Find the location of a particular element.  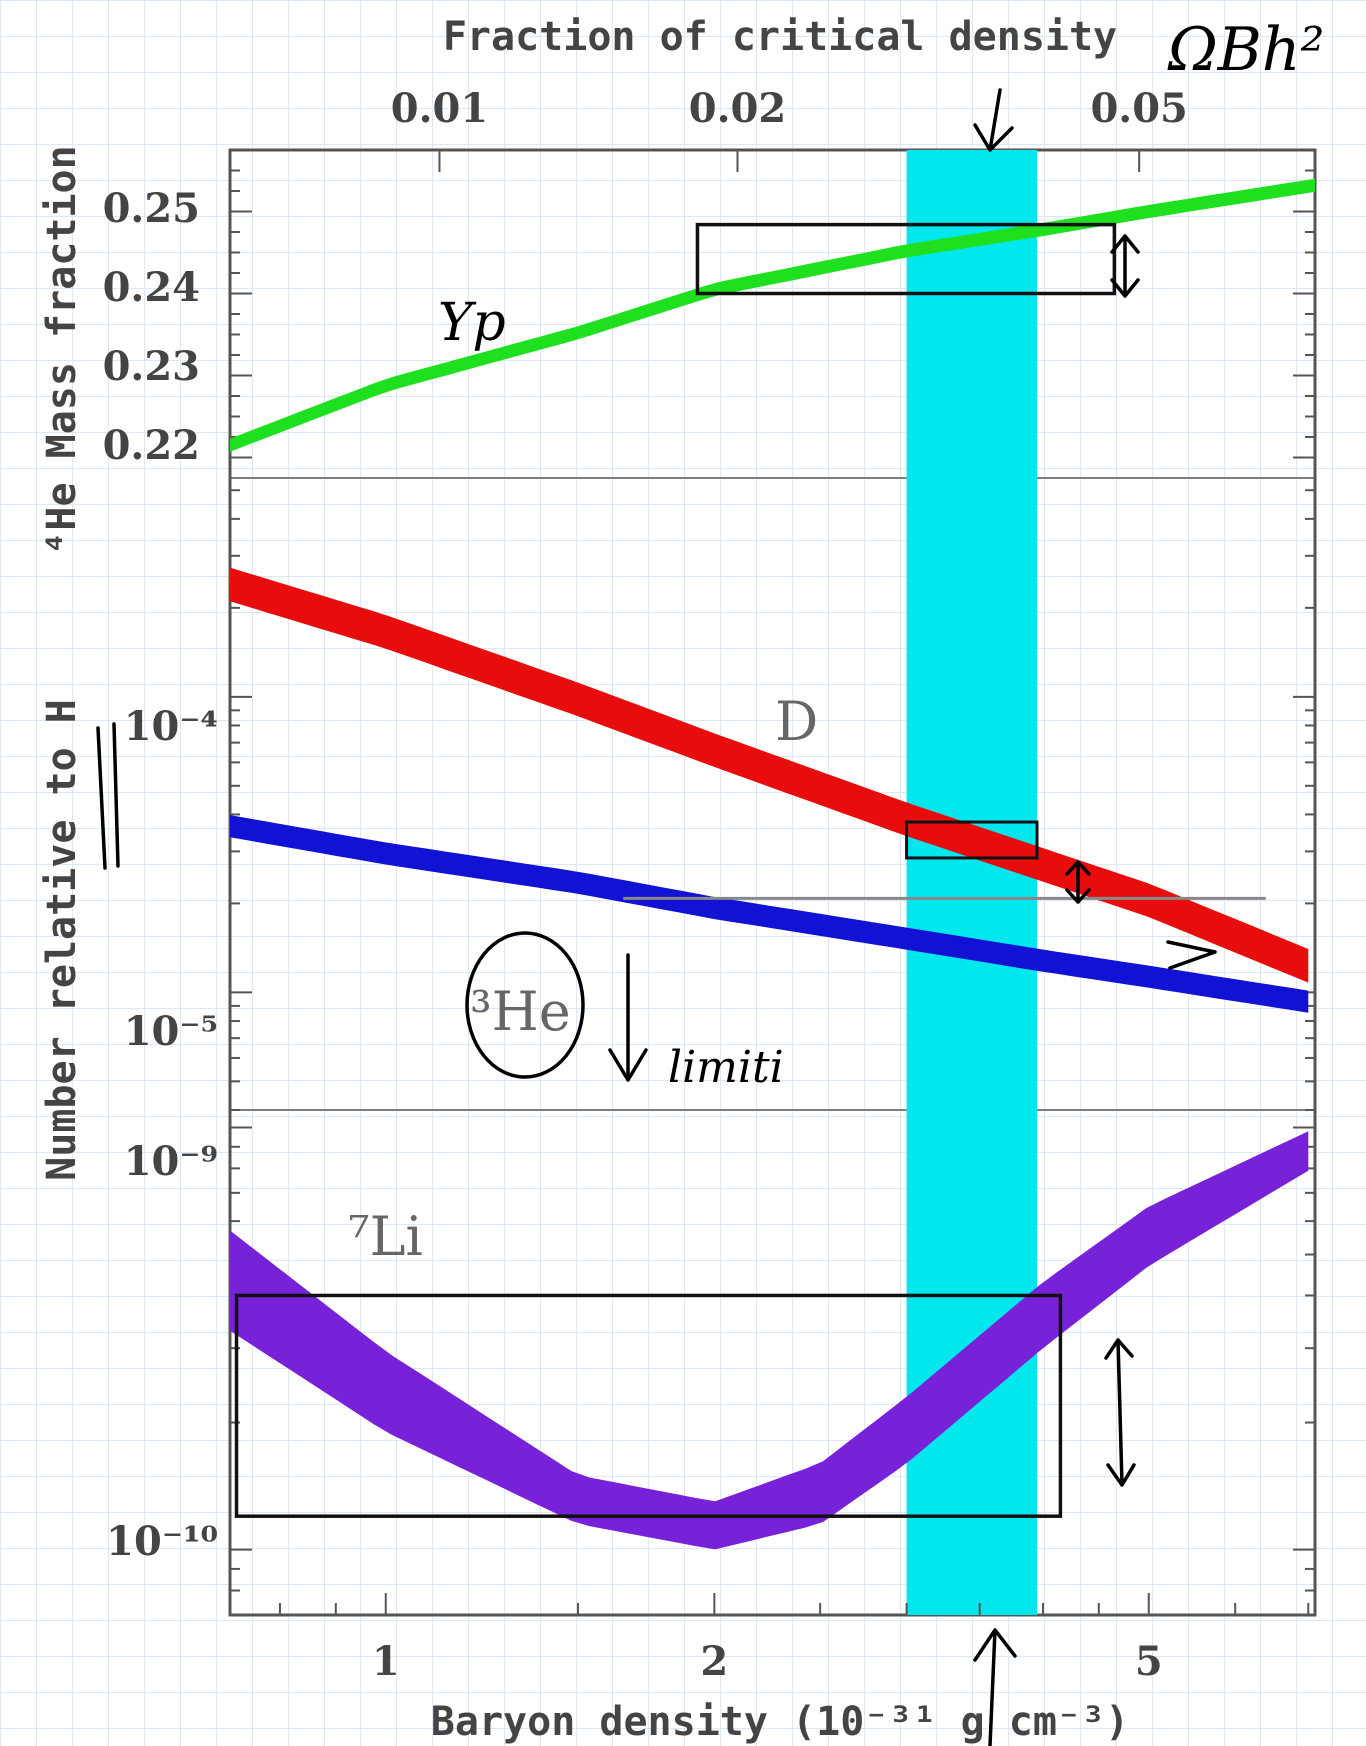

helium-error-bracket is located at coordinates (1125, 266).